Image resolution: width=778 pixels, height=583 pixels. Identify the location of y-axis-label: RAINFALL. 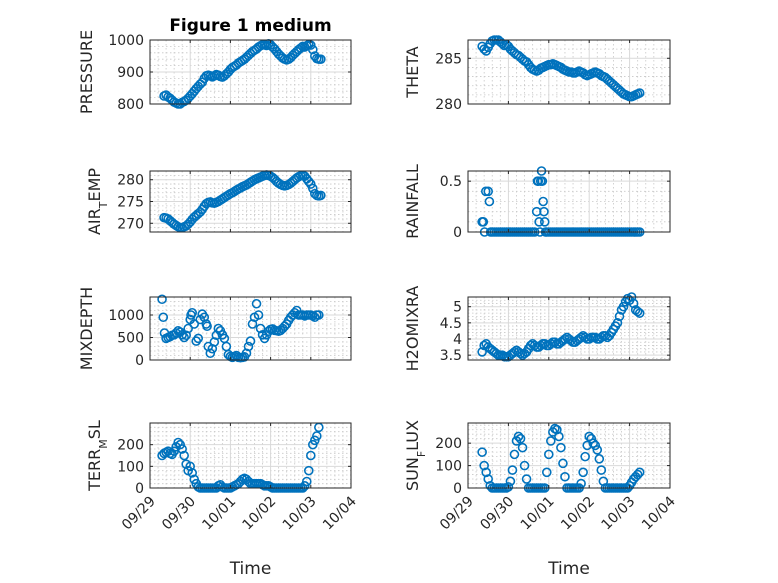
(412, 201).